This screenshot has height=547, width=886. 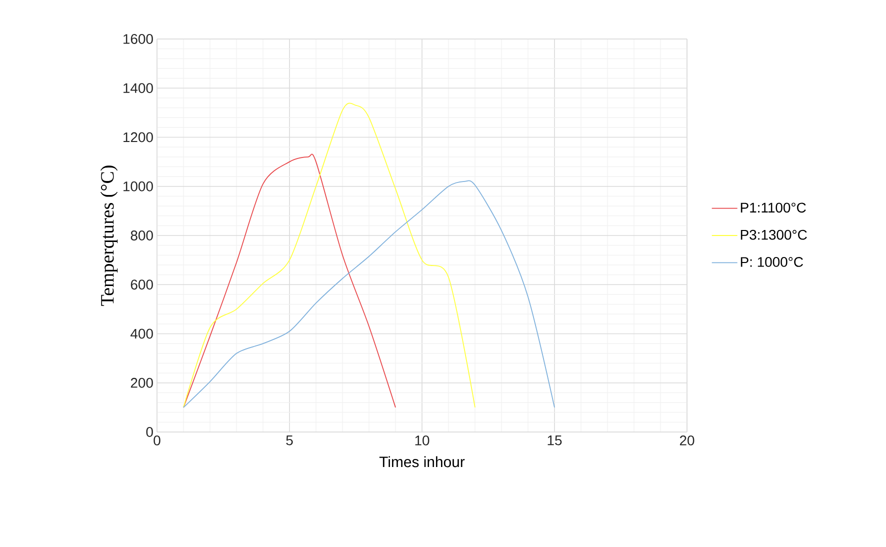 What do you see at coordinates (138, 88) in the screenshot?
I see `y-tick-label: 1400` at bounding box center [138, 88].